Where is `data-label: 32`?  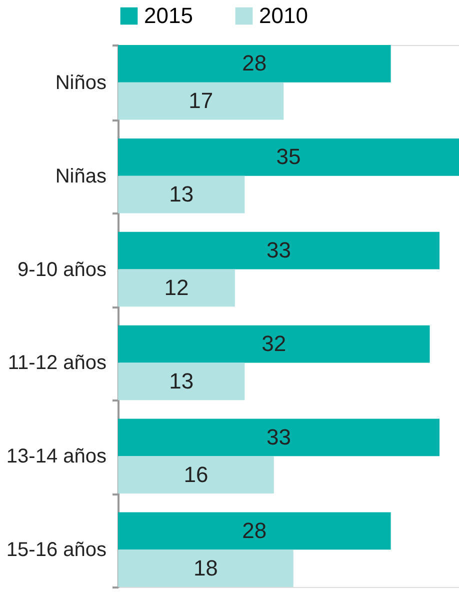 data-label: 32 is located at coordinates (274, 343).